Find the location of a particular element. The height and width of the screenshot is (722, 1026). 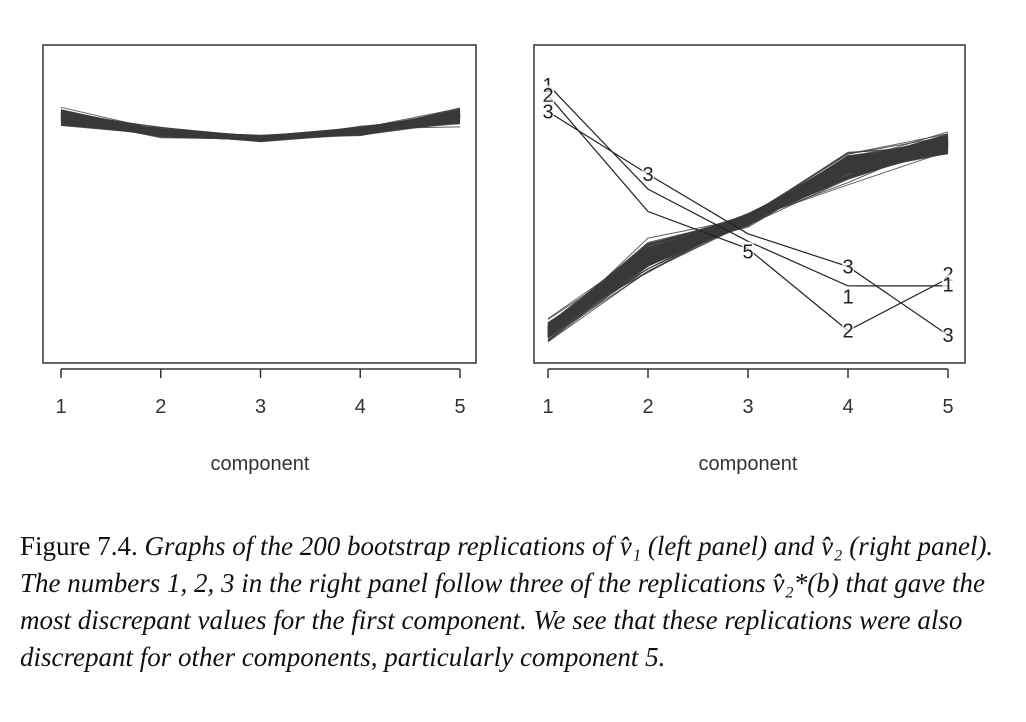

right-x-tick-label: 4 is located at coordinates (847, 407).